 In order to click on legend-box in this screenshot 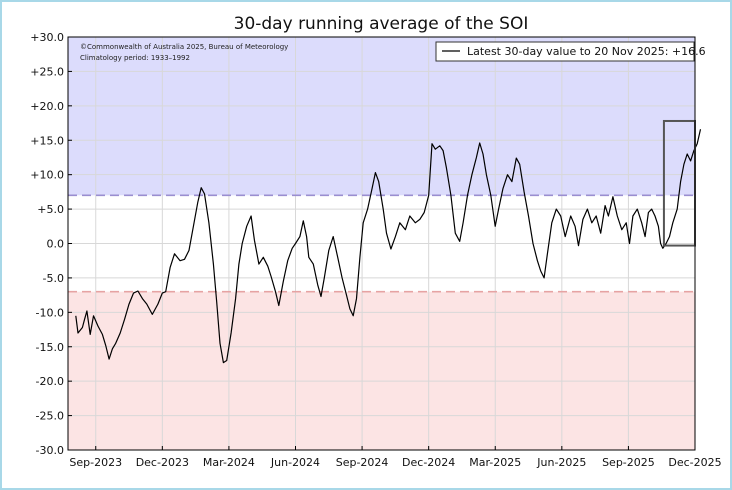, I will do `click(565, 51)`.